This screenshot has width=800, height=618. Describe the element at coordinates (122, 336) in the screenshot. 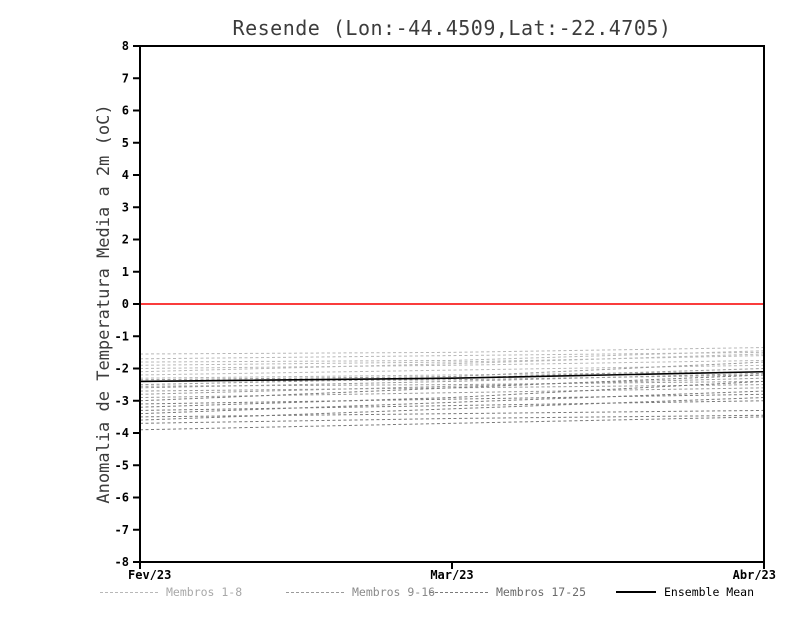

I see `y-tick-label: -1` at that location.